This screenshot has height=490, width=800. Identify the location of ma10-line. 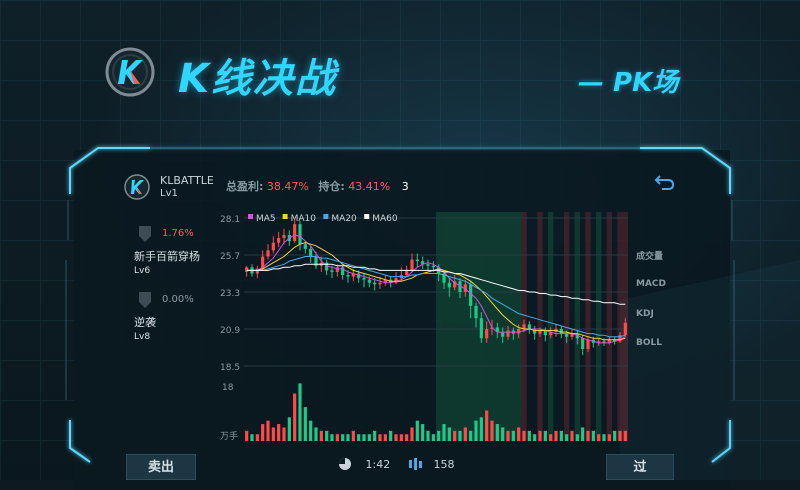
(436, 291).